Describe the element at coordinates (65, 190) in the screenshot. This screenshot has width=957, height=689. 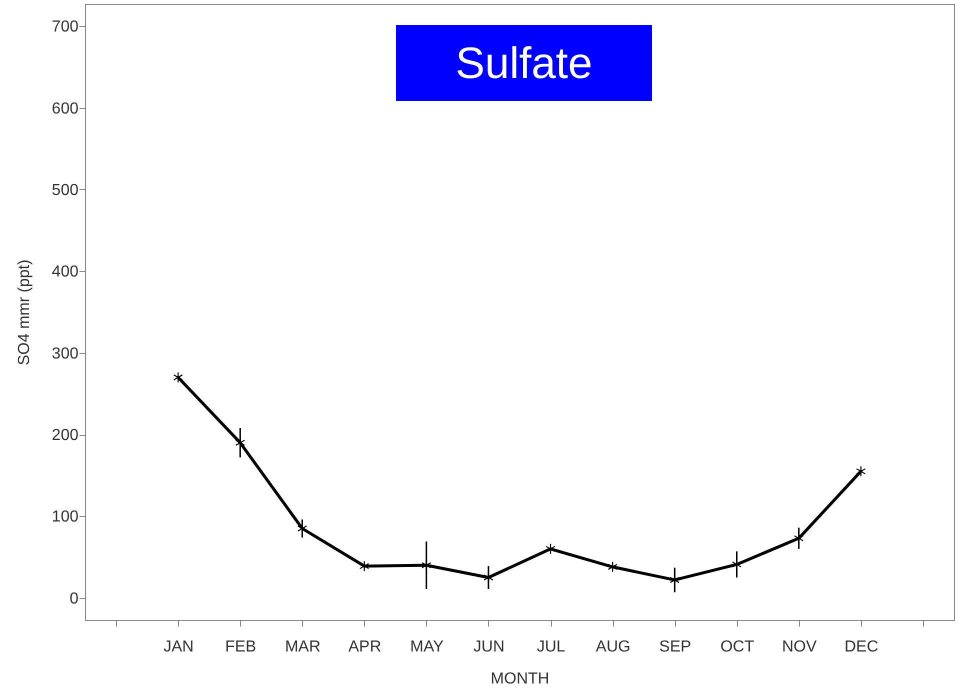
I see `y-tick-label: 500` at that location.